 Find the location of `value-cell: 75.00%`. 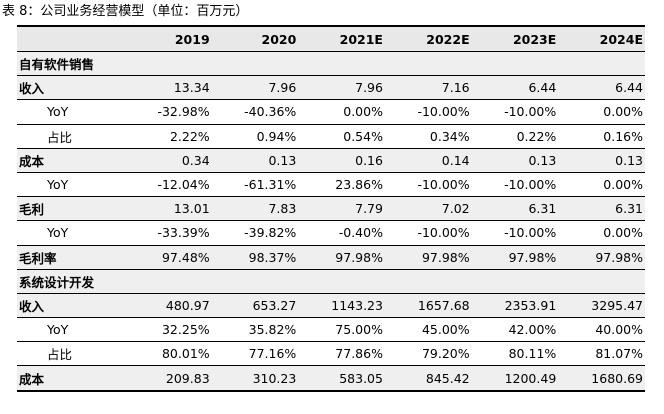

value-cell: 75.00% is located at coordinates (341, 330).